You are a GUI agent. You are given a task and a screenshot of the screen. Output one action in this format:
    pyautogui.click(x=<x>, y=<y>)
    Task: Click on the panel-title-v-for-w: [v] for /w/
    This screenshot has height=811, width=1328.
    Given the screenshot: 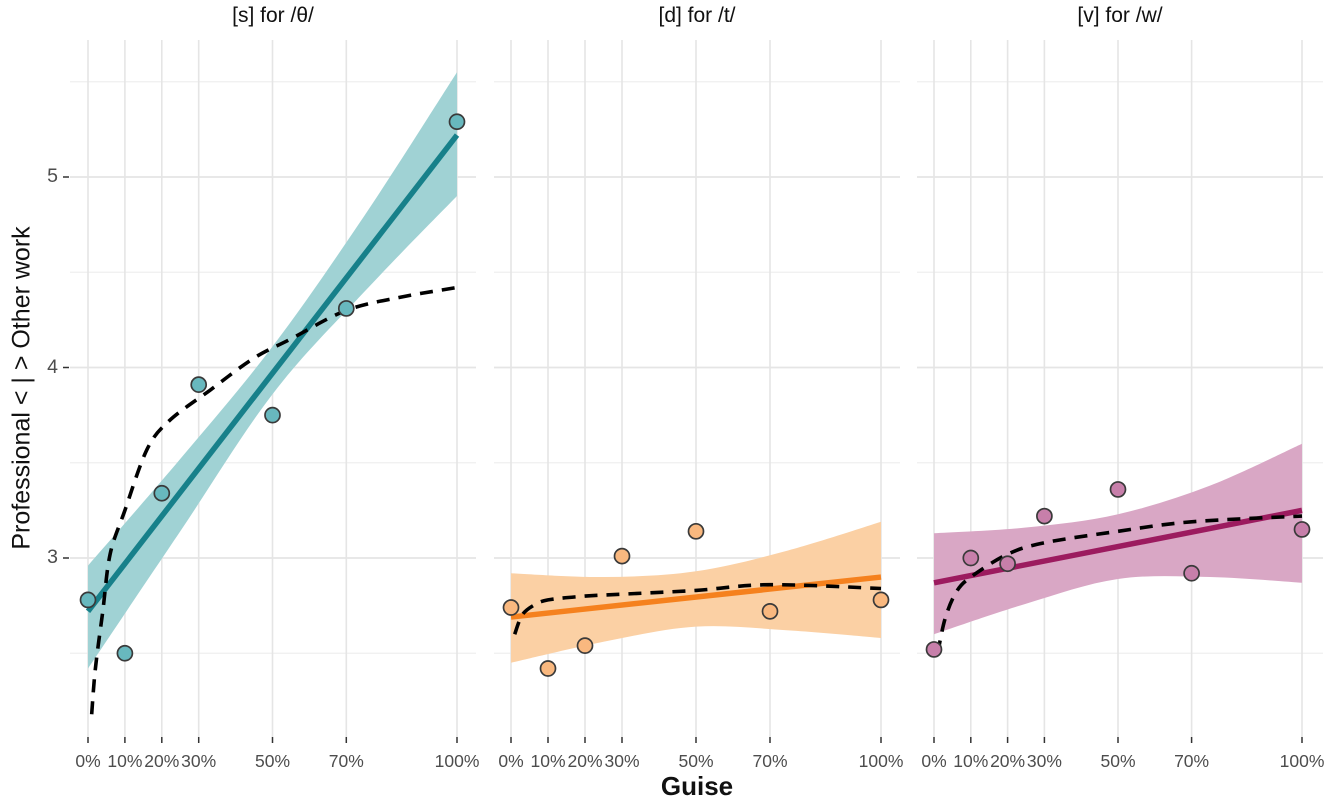 What is the action you would take?
    pyautogui.click(x=1120, y=15)
    